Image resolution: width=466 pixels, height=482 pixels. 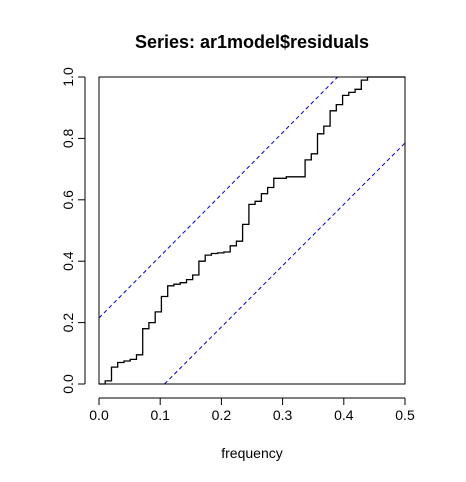 I want to click on y-tick-label: 0.2, so click(x=68, y=323).